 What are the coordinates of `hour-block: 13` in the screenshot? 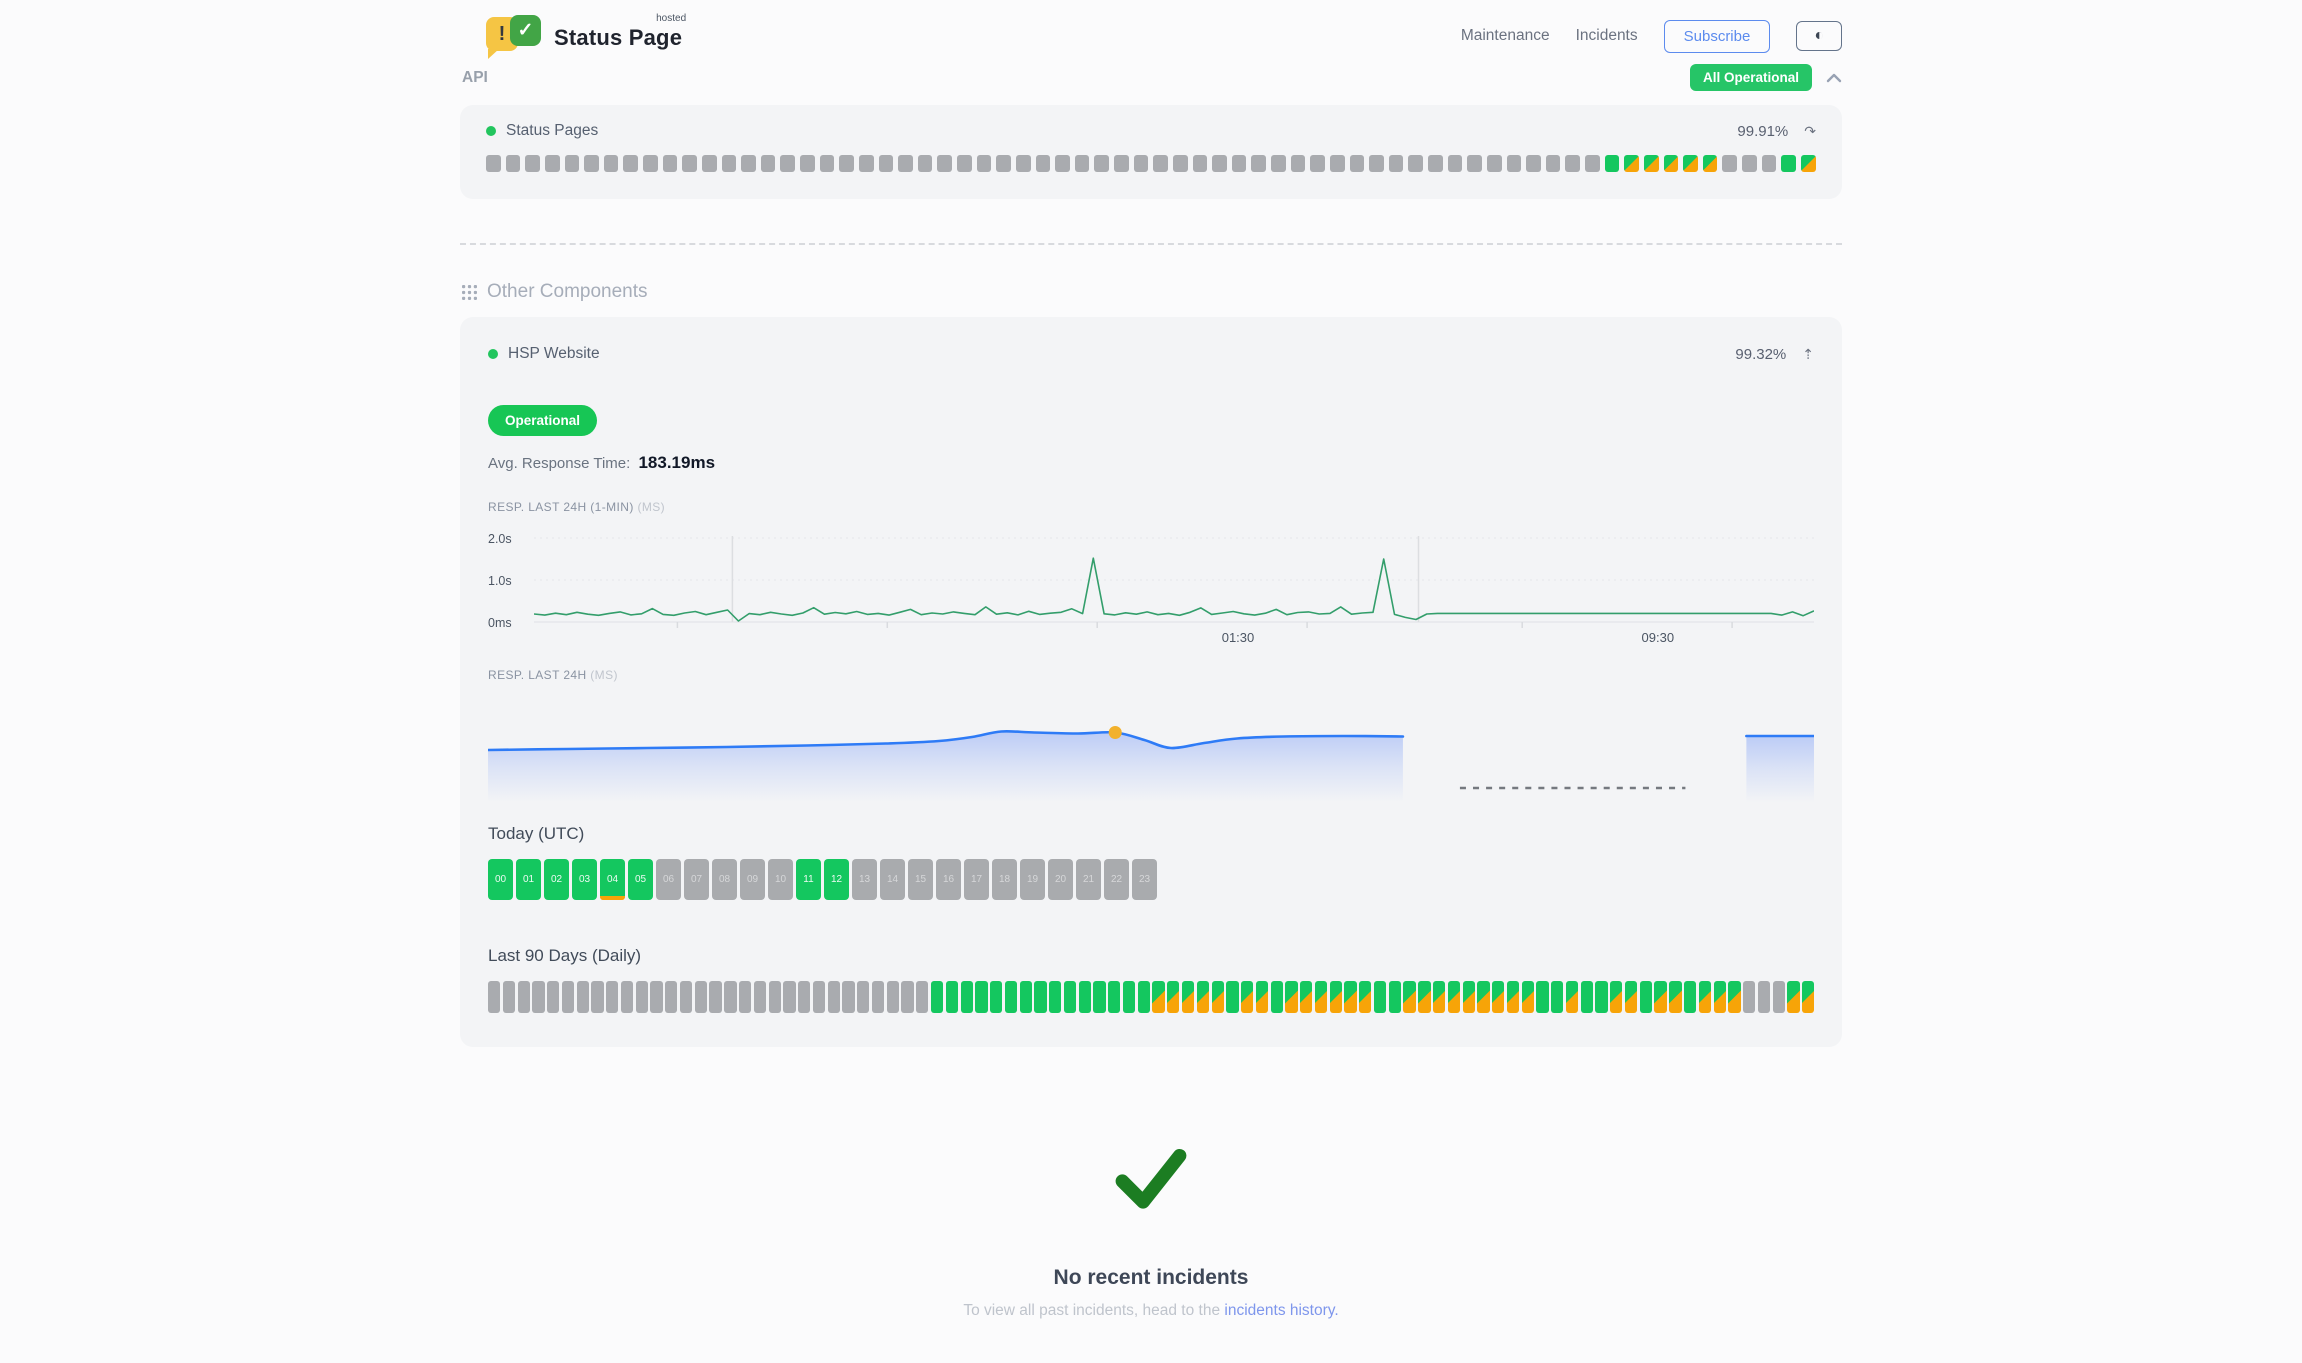 It's located at (864, 879).